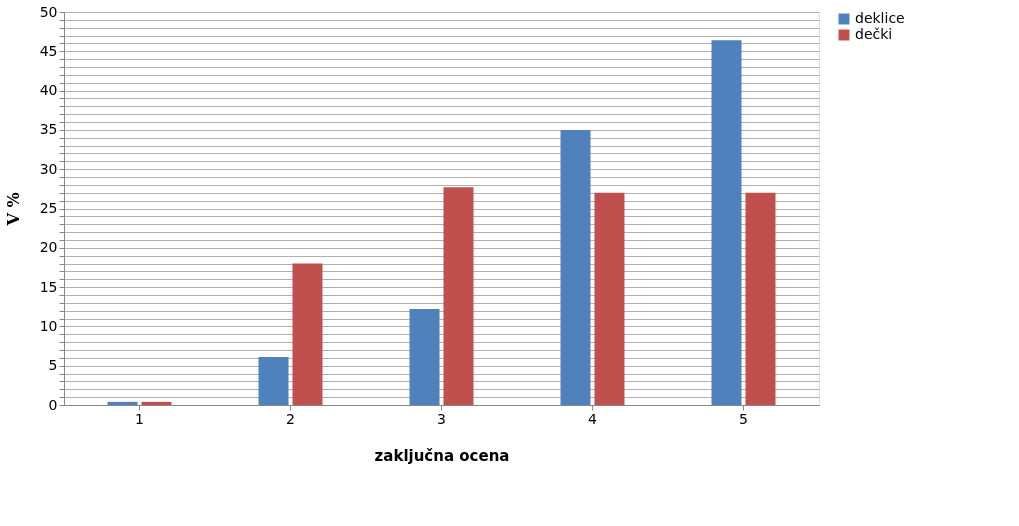 This screenshot has width=1019, height=526. Describe the element at coordinates (48, 286) in the screenshot. I see `y-tick-label: 15` at that location.